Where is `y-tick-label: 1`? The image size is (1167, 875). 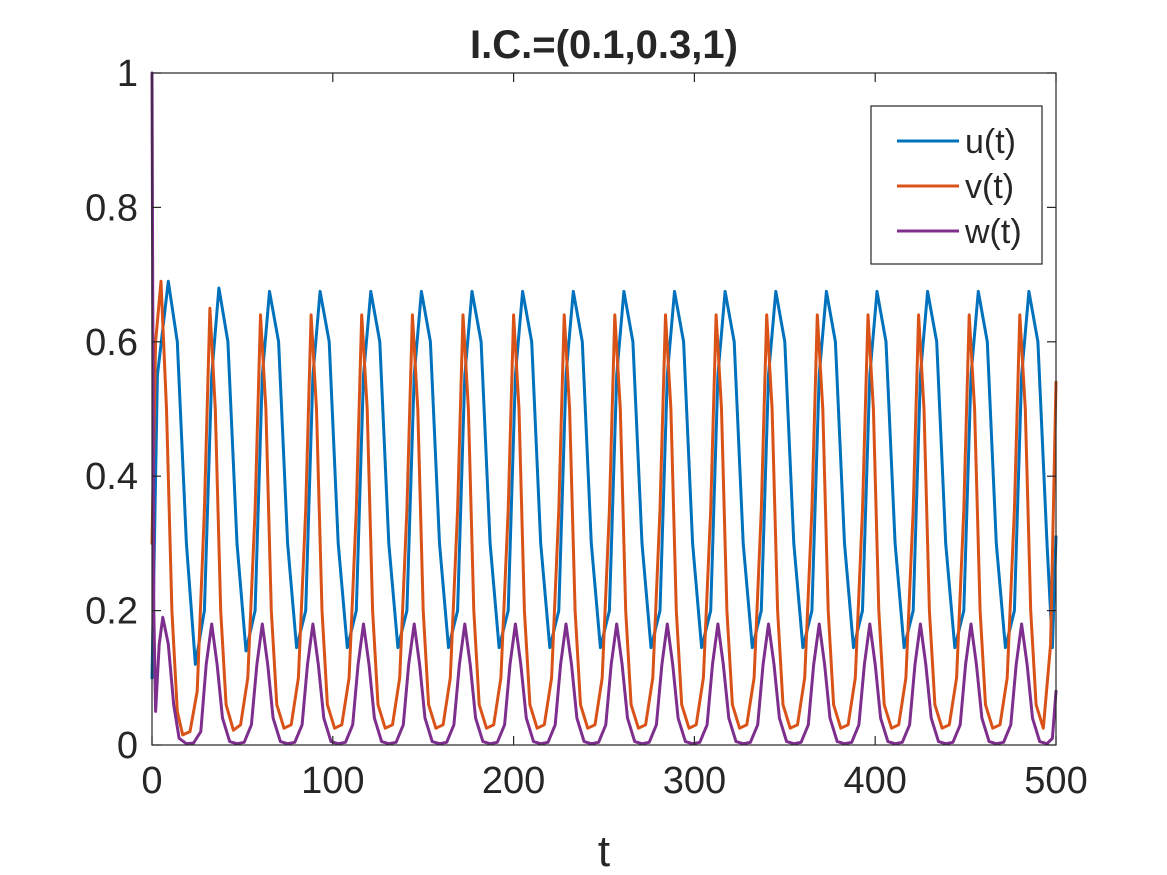 y-tick-label: 1 is located at coordinates (127, 74).